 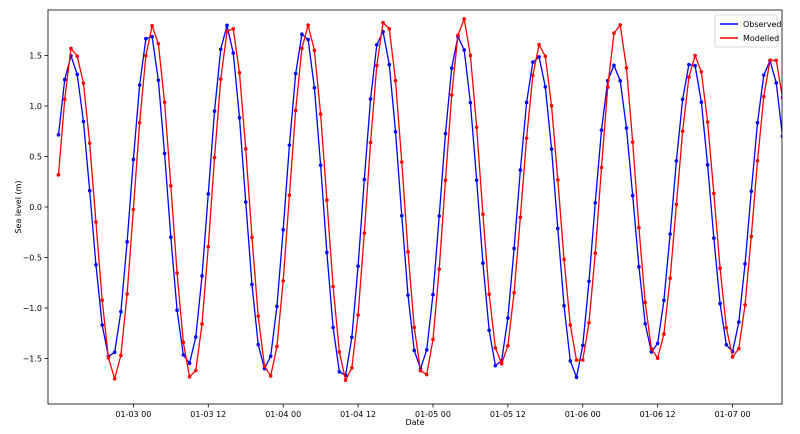 I want to click on x-tick-label: 01-03 00, so click(x=133, y=414).